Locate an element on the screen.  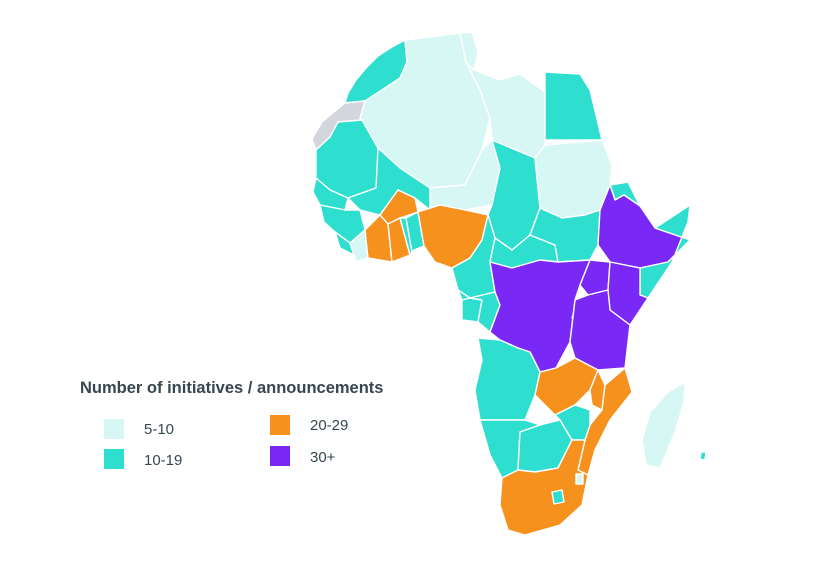
country-lesotho is located at coordinates (558, 497).